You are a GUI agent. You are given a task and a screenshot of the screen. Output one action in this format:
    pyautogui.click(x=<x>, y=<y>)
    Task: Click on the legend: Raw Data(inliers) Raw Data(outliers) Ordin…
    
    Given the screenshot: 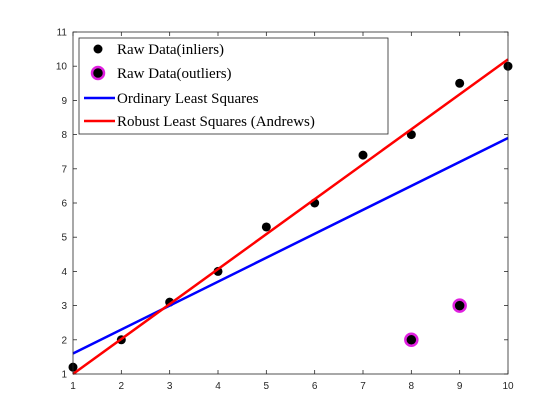 What is the action you would take?
    pyautogui.click(x=233, y=86)
    